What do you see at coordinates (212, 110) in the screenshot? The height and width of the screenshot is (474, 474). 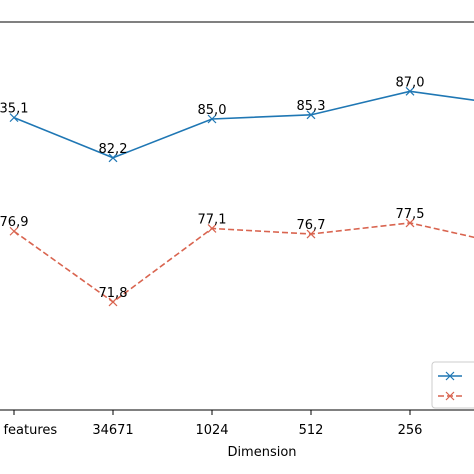 I see `data-label: 85,0` at bounding box center [212, 110].